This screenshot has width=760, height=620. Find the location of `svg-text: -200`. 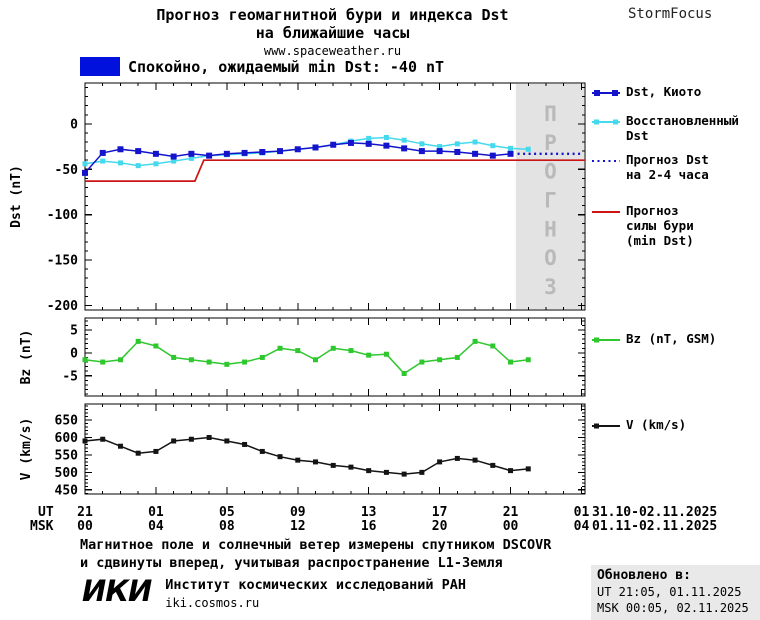

svg-text: -200 is located at coordinates (62, 306).